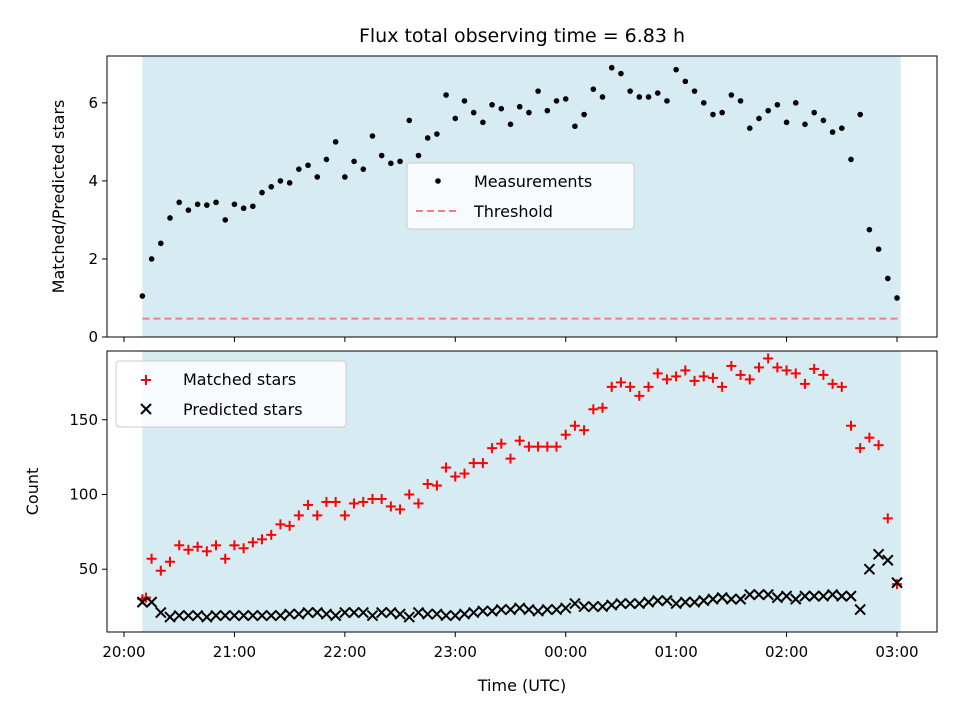 The height and width of the screenshot is (720, 960). Describe the element at coordinates (520, 196) in the screenshot. I see `top-legend: Measurements Threshold` at that location.